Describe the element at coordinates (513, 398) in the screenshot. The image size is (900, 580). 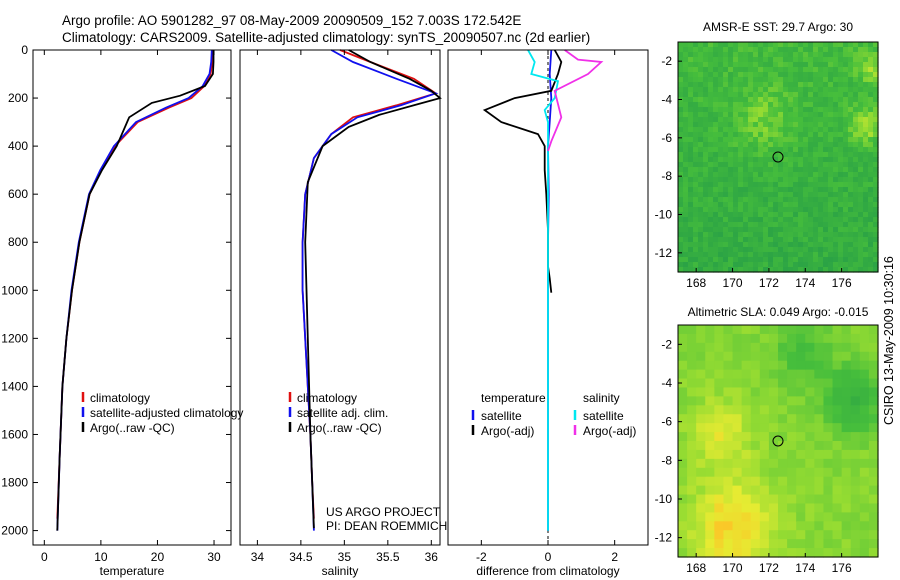
I see `legend-group-title: temperature` at that location.